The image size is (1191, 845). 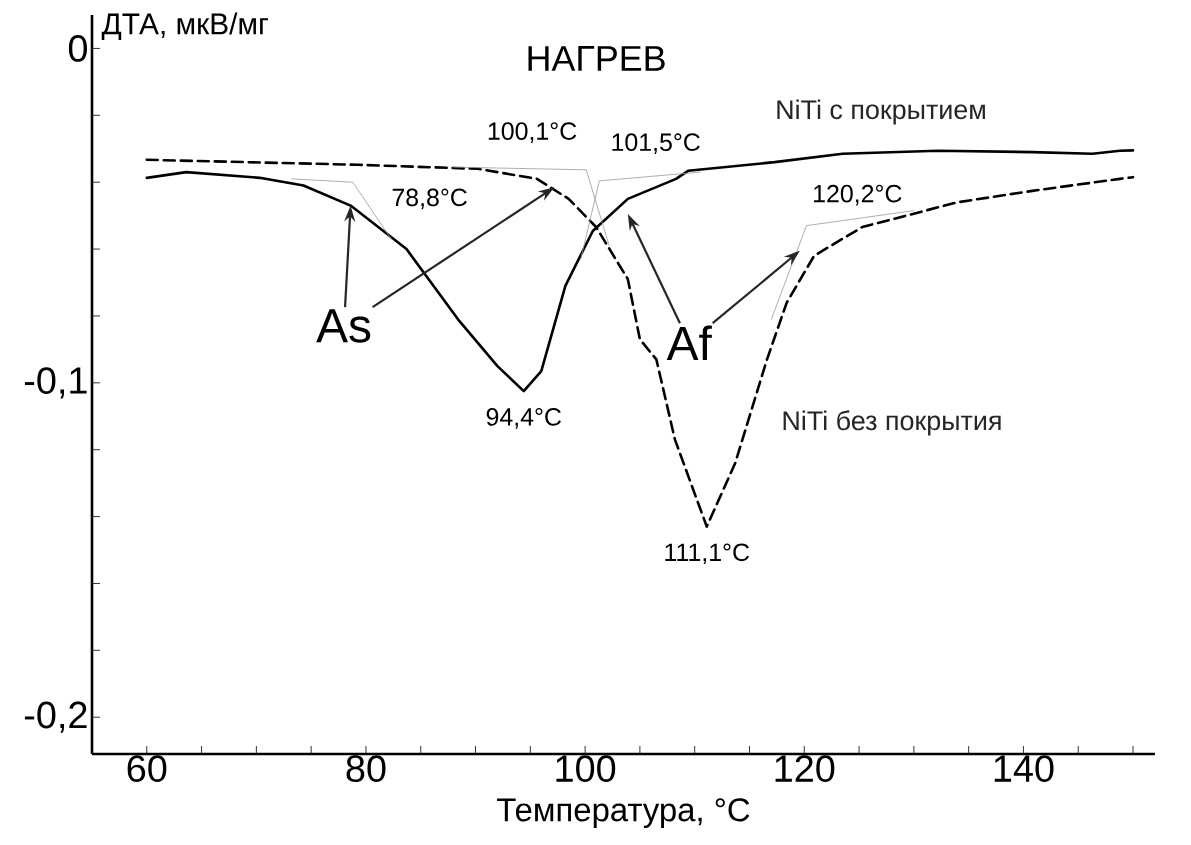 What do you see at coordinates (707, 554) in the screenshot?
I see `annotation: 111,1°C` at bounding box center [707, 554].